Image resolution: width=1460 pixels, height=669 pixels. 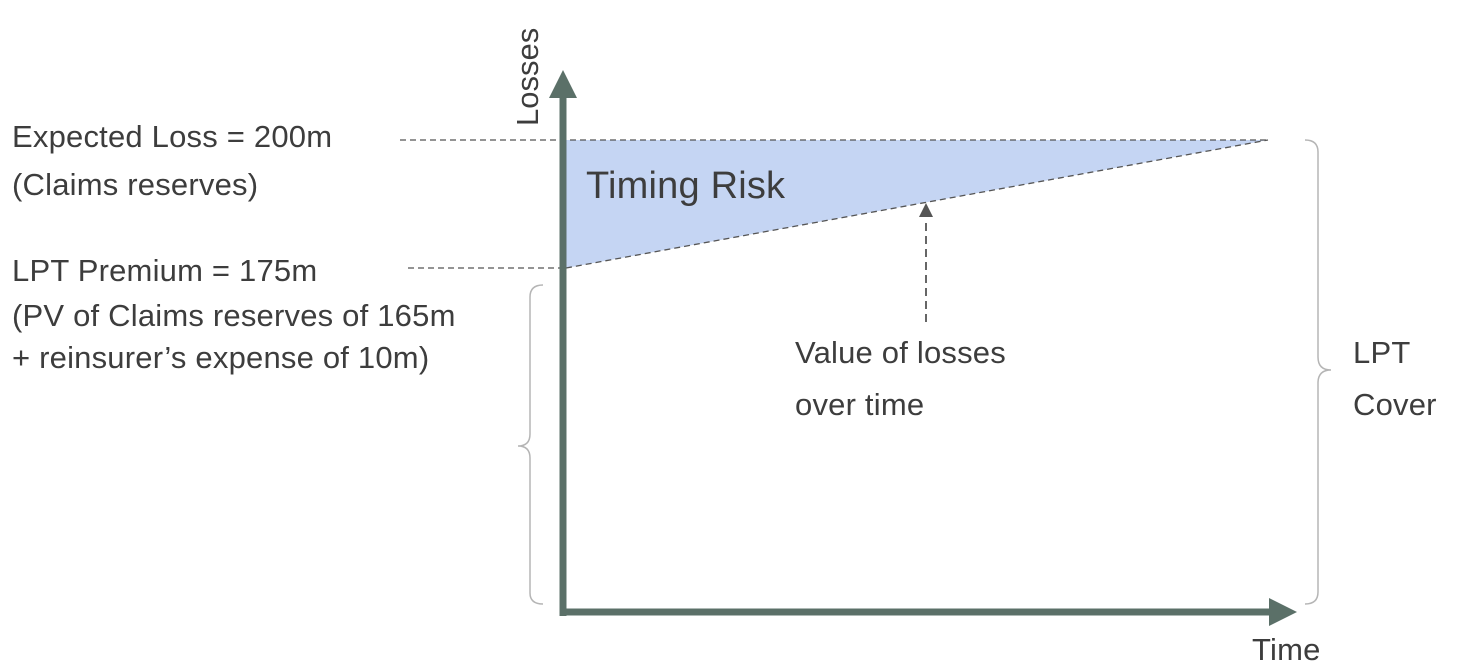 I want to click on premium-label: LPT Premium = 175m, so click(x=165, y=270).